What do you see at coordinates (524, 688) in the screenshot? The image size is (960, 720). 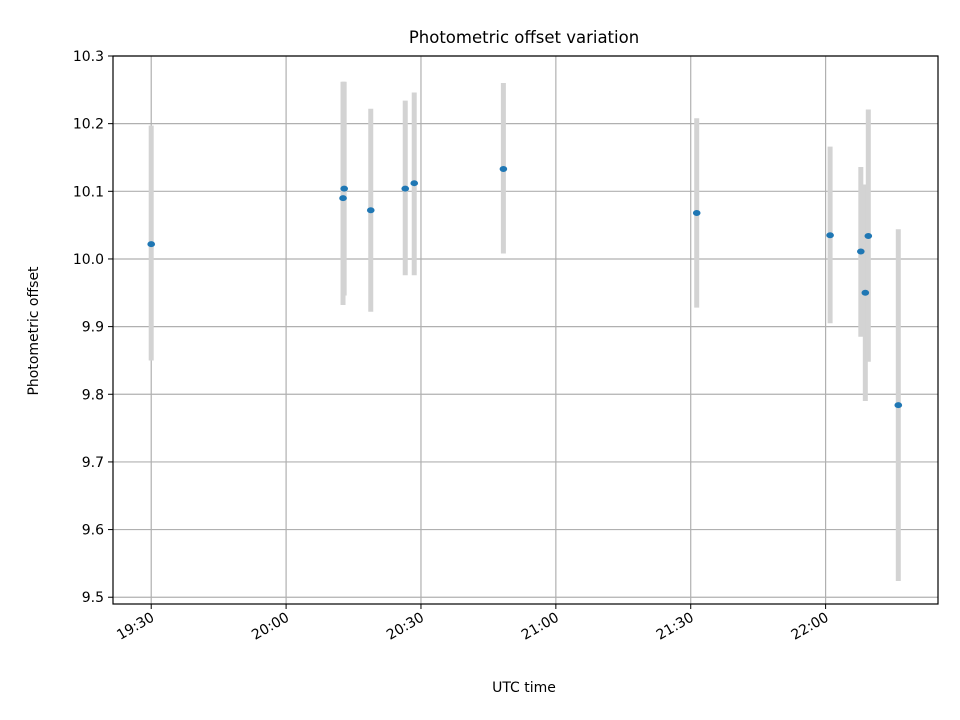 I see `x-axis-label: UTC time` at bounding box center [524, 688].